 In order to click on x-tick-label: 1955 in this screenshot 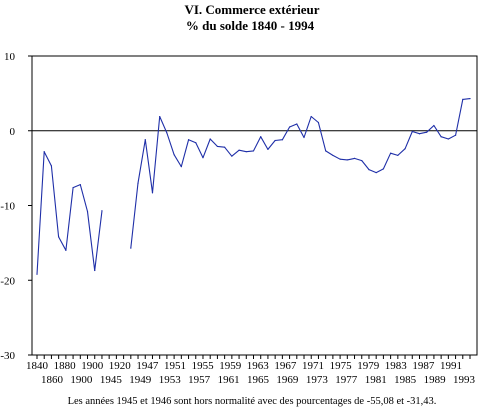, I will do `click(203, 366)`.